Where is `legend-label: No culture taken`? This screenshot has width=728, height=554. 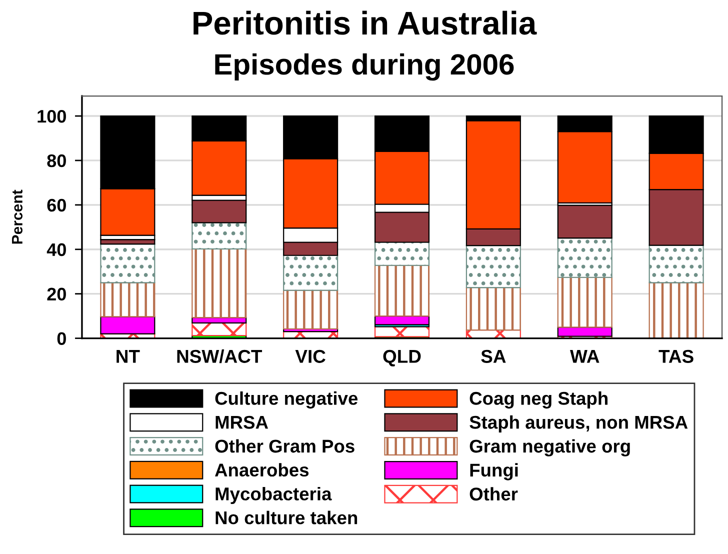
legend-label: No culture taken is located at coordinates (287, 517).